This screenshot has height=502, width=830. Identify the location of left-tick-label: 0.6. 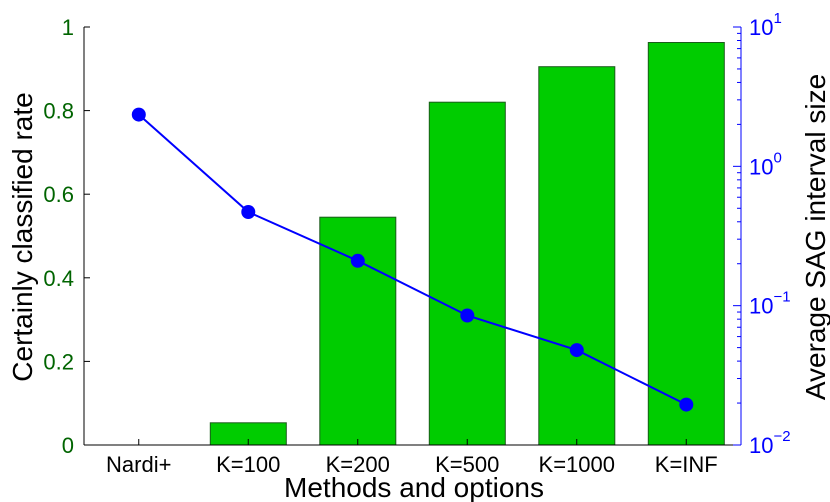
(58, 194).